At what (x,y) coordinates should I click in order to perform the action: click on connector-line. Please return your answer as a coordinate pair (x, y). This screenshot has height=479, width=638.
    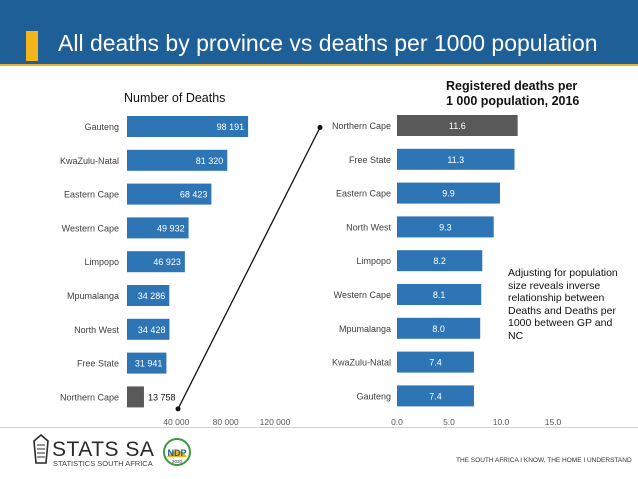
    Looking at the image, I should click on (249, 268).